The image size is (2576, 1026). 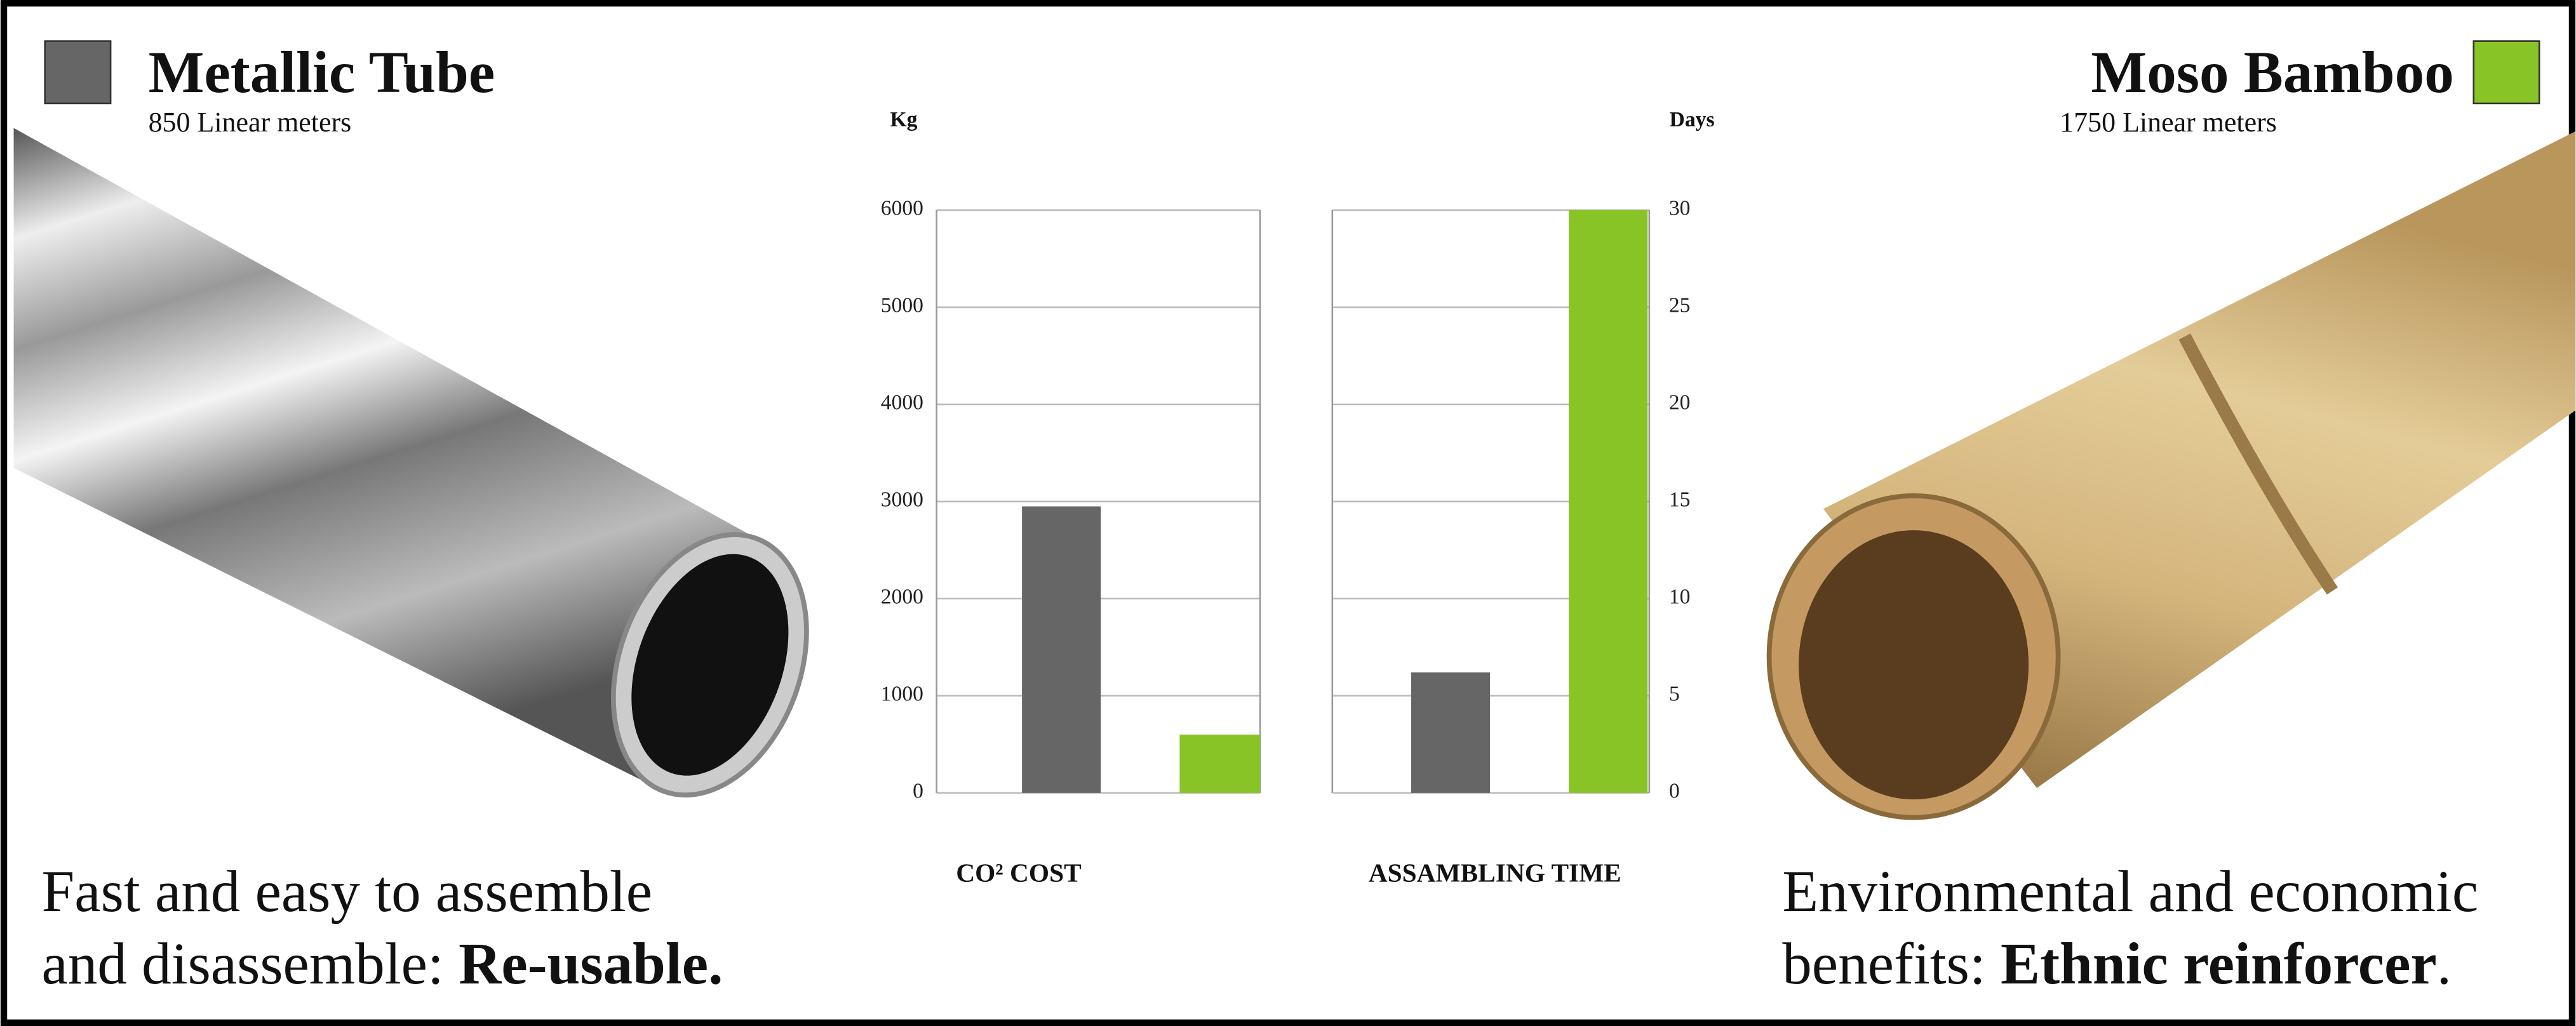 I want to click on caption-line: and disassemble: Re-usable., so click(x=382, y=964).